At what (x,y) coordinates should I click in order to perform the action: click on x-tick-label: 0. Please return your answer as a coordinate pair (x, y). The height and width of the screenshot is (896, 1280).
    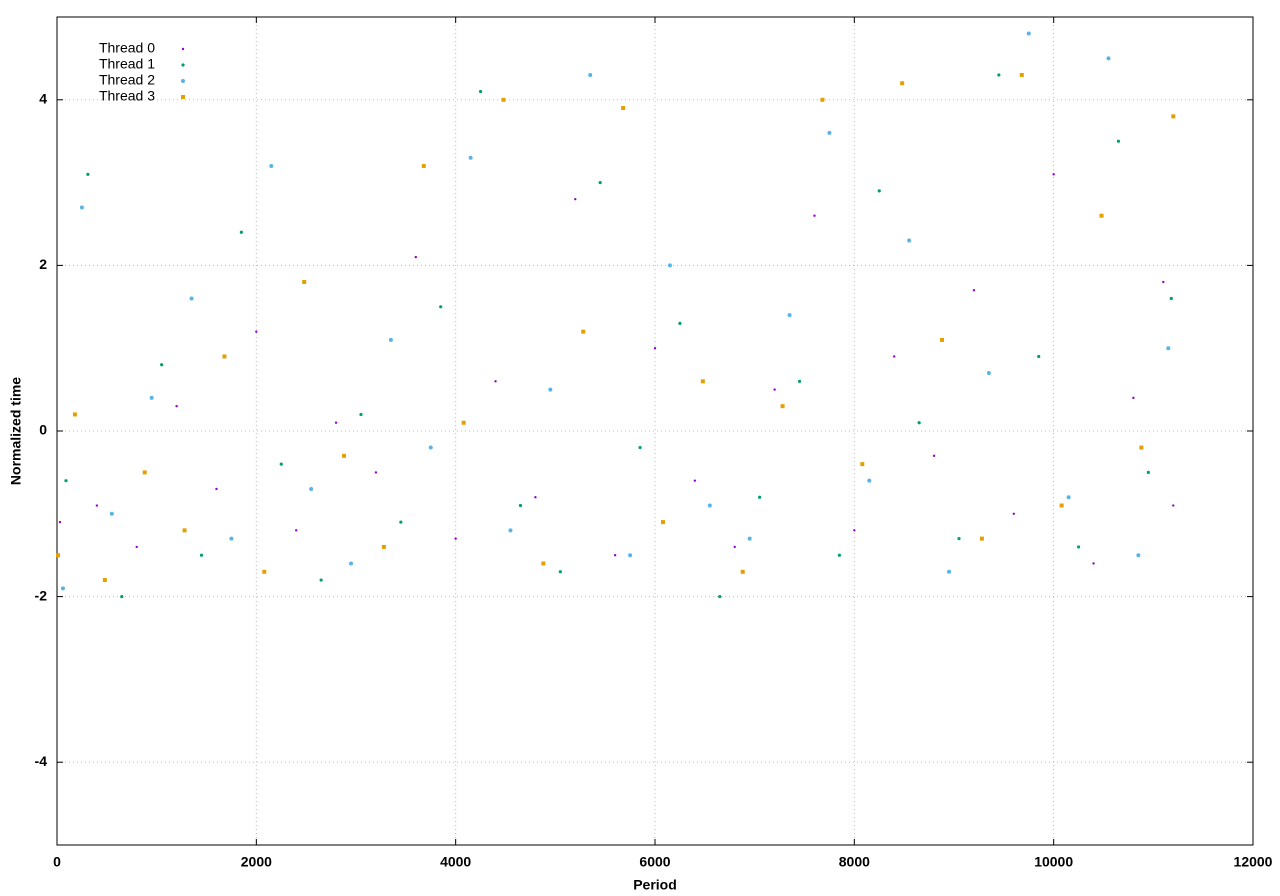
    Looking at the image, I should click on (57, 862).